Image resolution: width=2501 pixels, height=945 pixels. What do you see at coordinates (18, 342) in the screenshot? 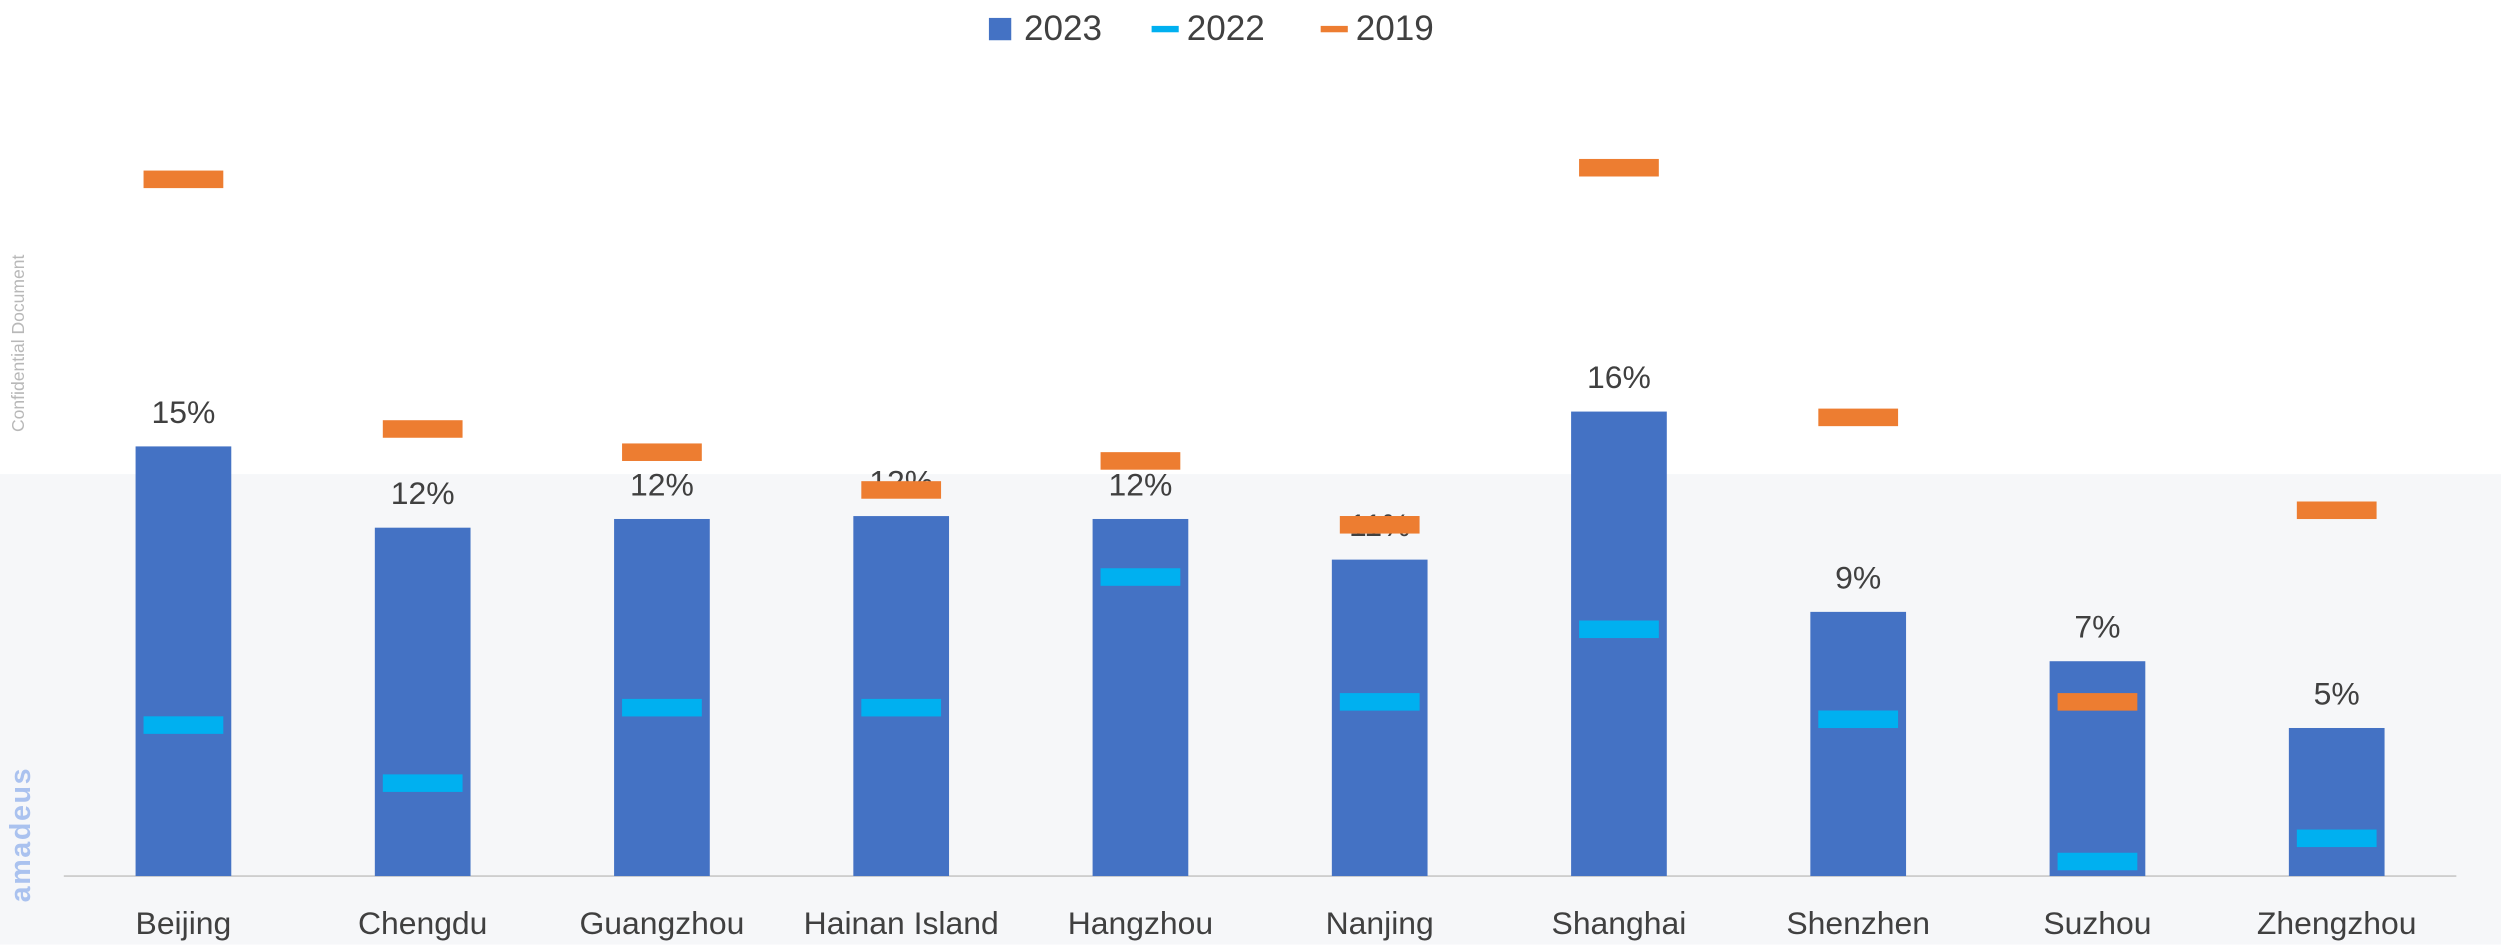
I see `watermark: Confidential Document` at bounding box center [18, 342].